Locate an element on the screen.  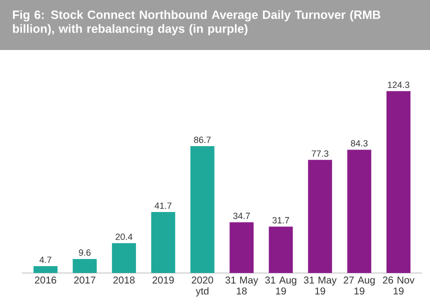
x-tick-label: 26 Nov 19 is located at coordinates (398, 285).